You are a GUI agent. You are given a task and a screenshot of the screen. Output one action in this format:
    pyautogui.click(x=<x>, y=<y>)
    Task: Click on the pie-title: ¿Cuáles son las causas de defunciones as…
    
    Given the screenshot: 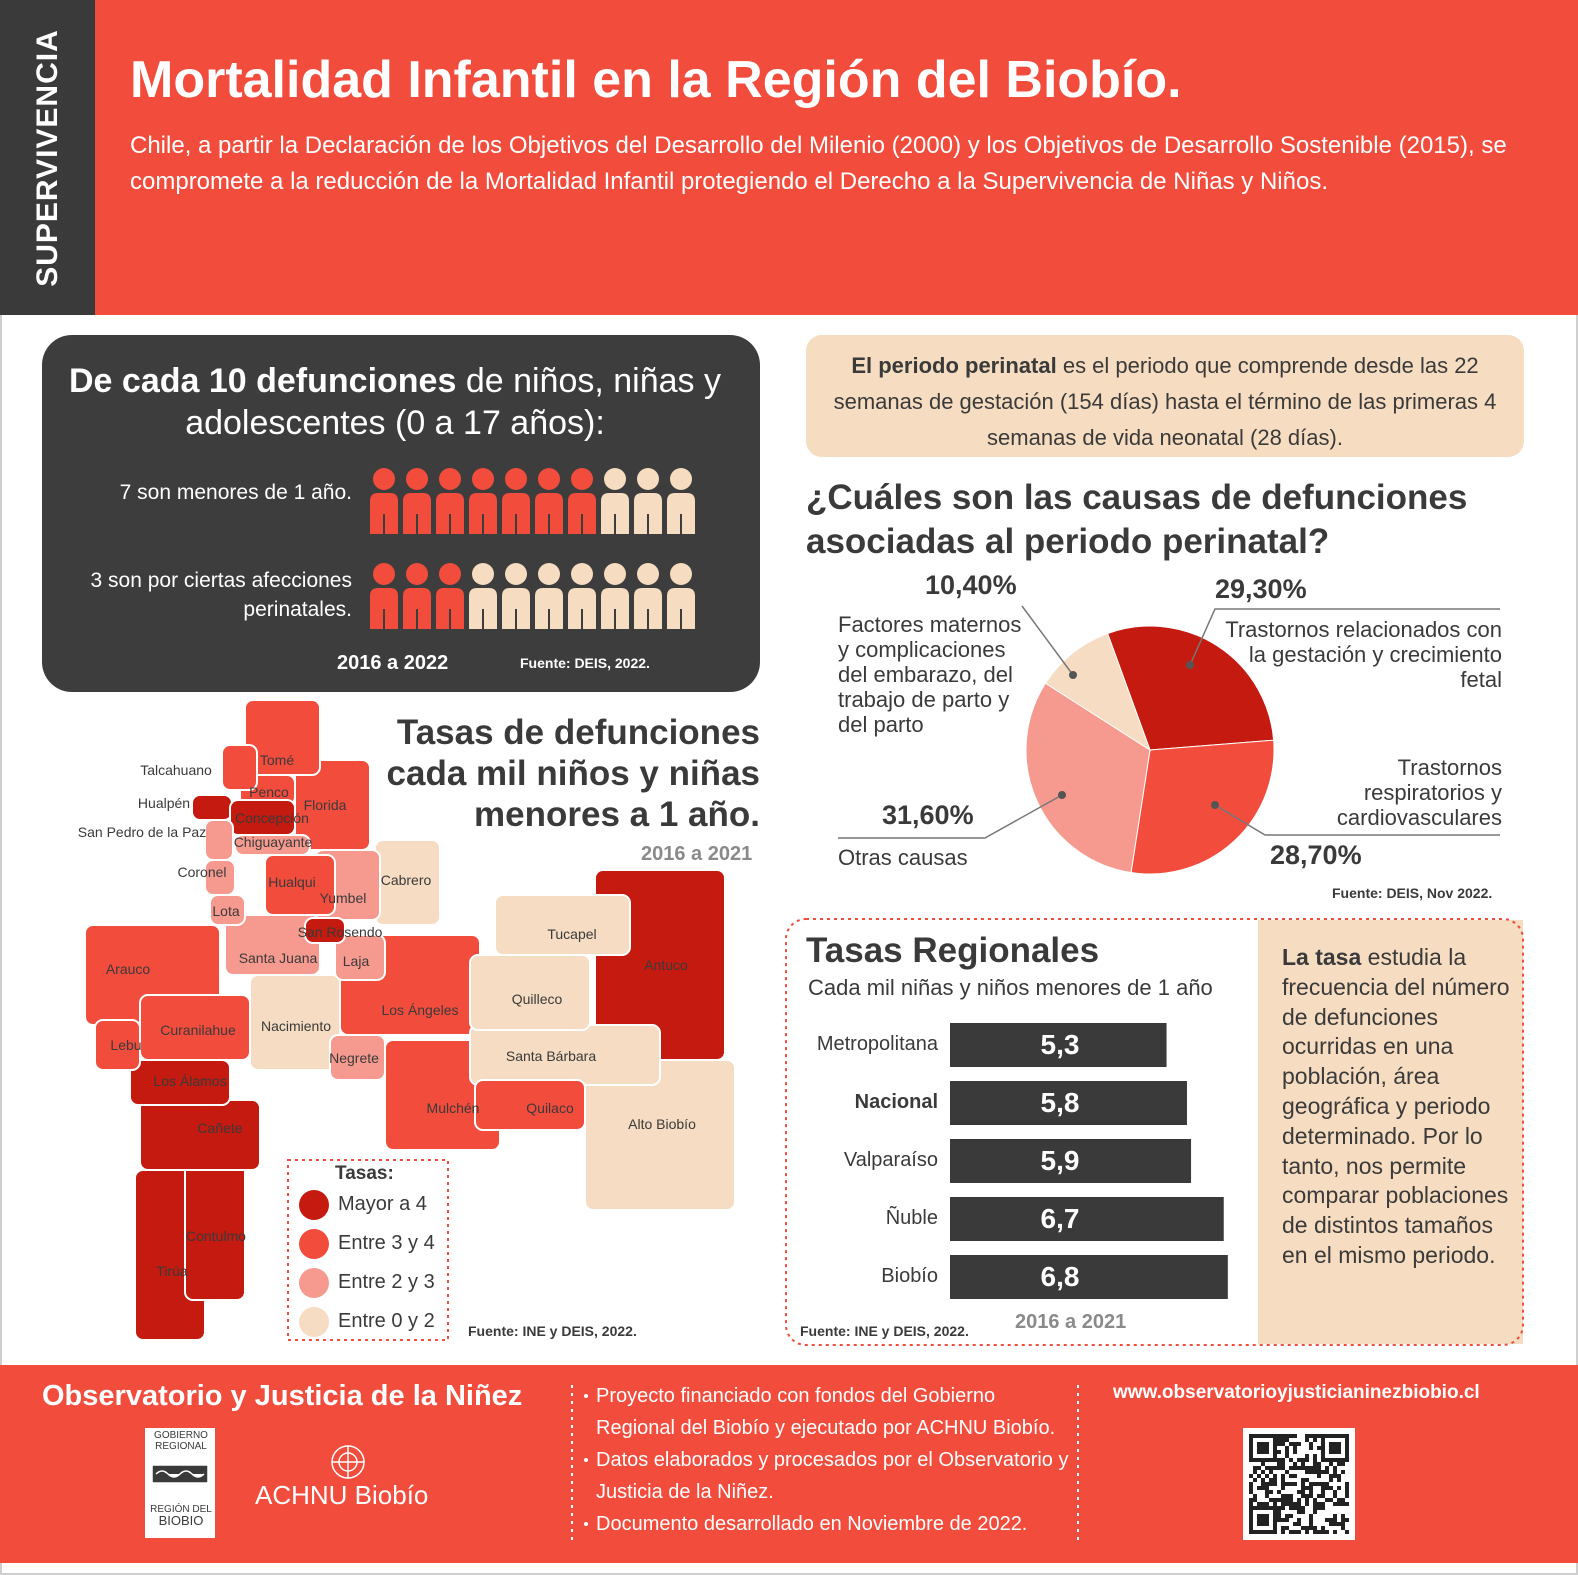 What is the action you would take?
    pyautogui.click(x=1137, y=519)
    